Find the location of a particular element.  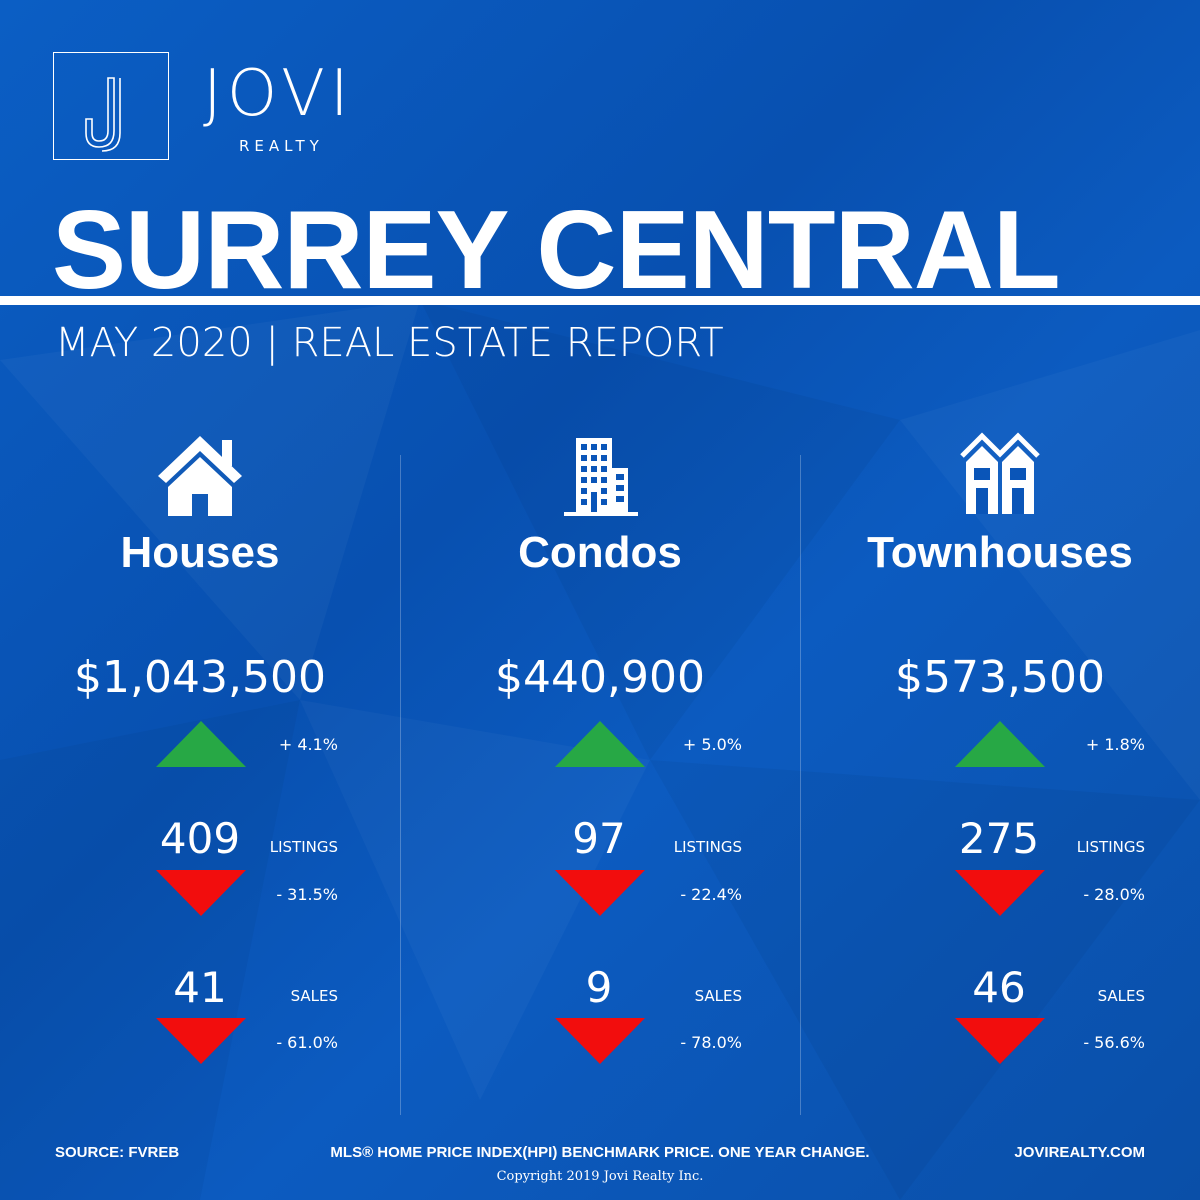

benchmark-price: $1,043,500 is located at coordinates (200, 677).